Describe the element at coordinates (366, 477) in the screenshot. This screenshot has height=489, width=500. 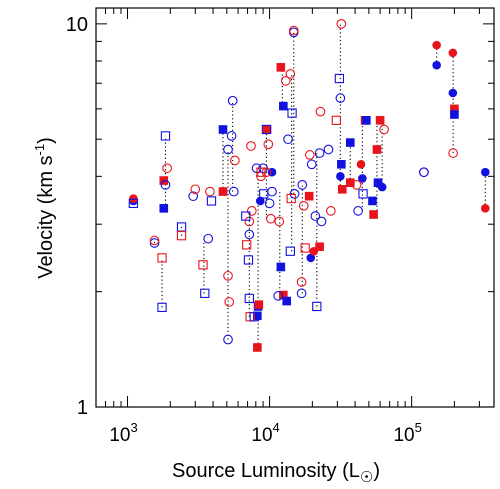
I see `sun-symbol-icon: ☉` at that location.